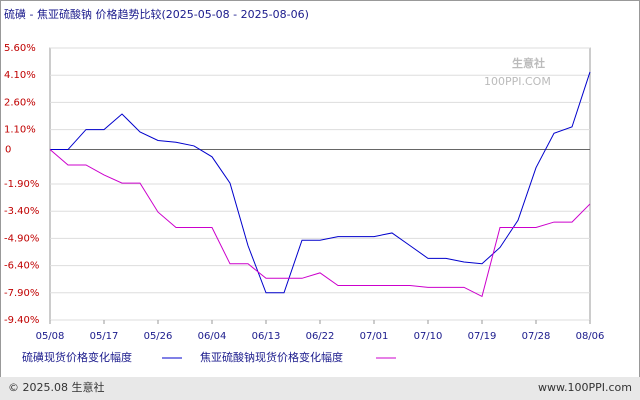 This screenshot has height=400, width=640. I want to click on watermark-url: 100PPI.COM, so click(517, 81).